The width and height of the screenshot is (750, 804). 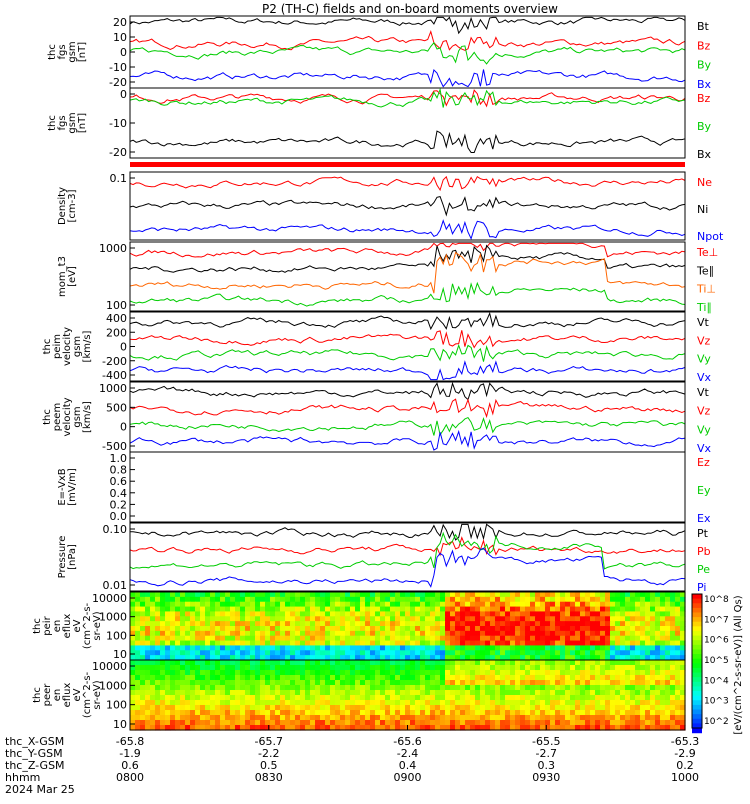 I want to click on y-tick-label: 100, so click(x=116, y=705).